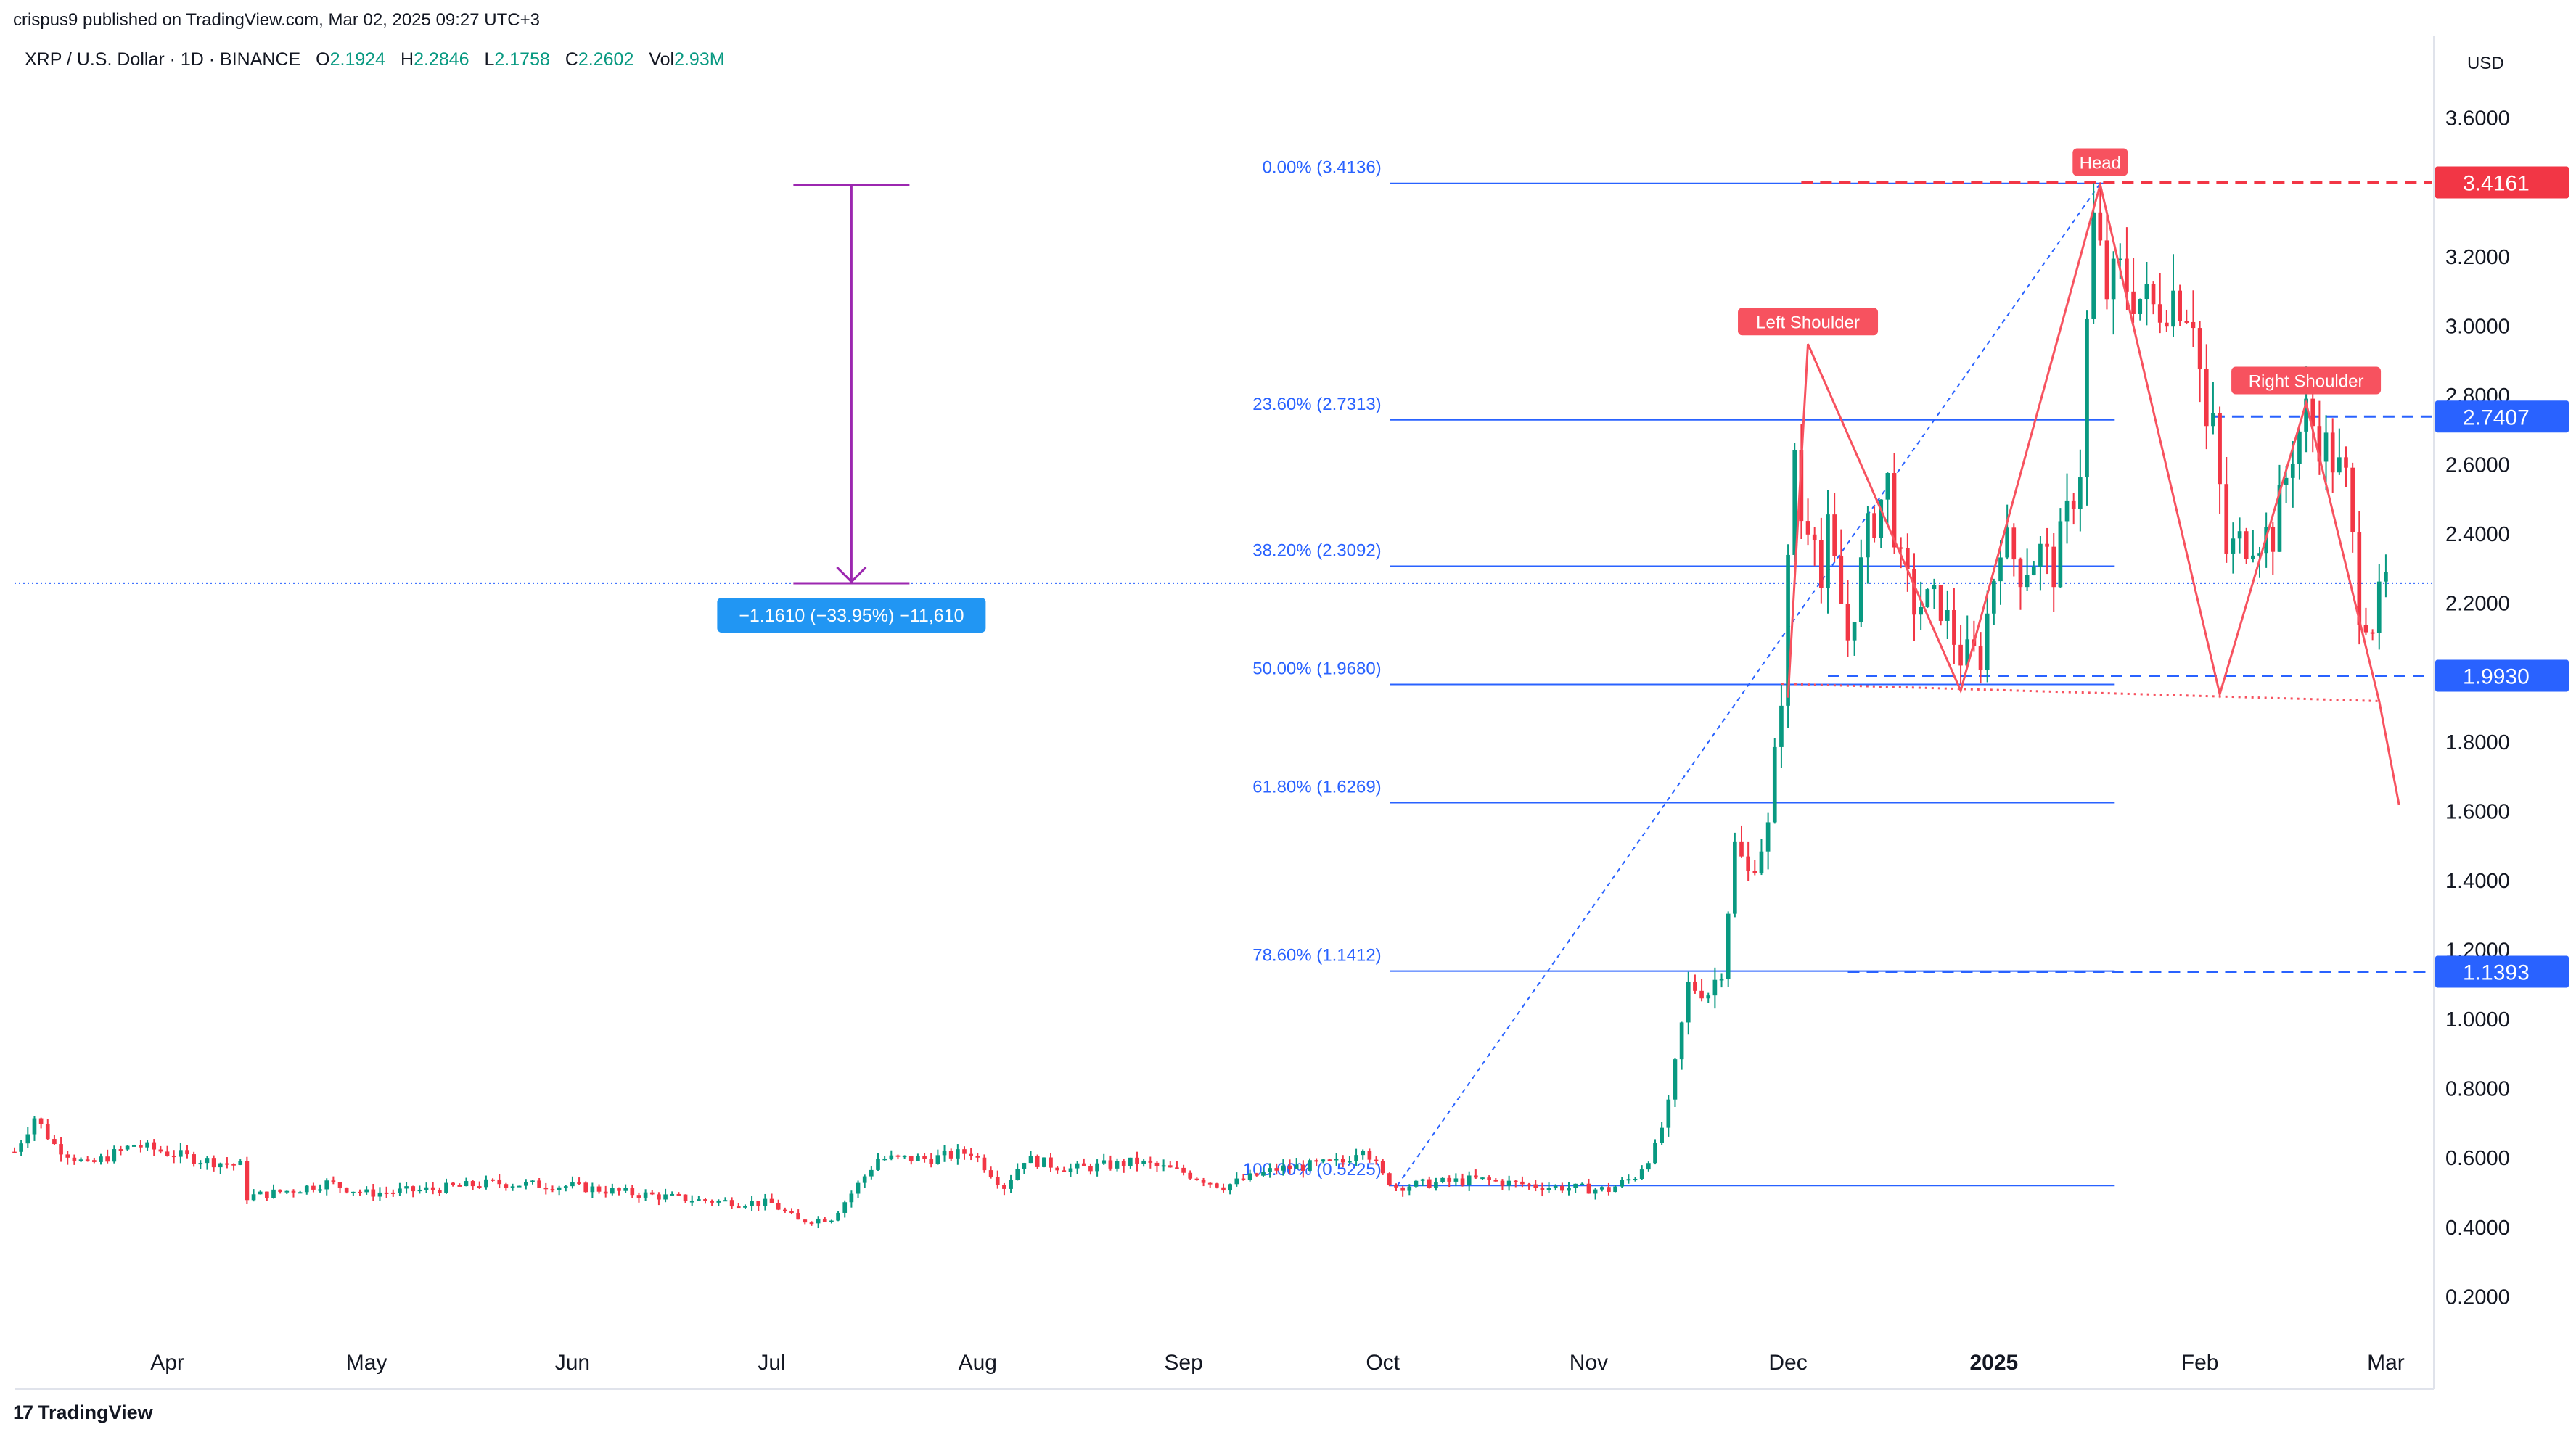  I want to click on price-marker-text: 3.4161, so click(2496, 184).